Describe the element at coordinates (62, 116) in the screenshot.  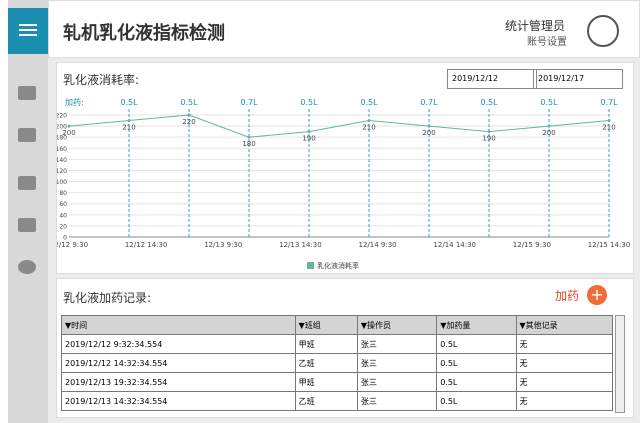
I see `y-tick-label: 220` at that location.